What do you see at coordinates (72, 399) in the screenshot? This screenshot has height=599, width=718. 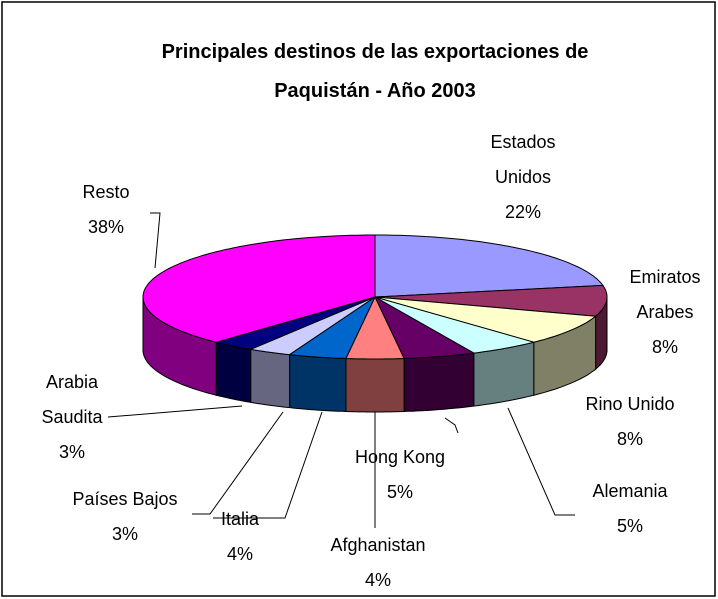 I see `category-label: Arabia Saudita` at bounding box center [72, 399].